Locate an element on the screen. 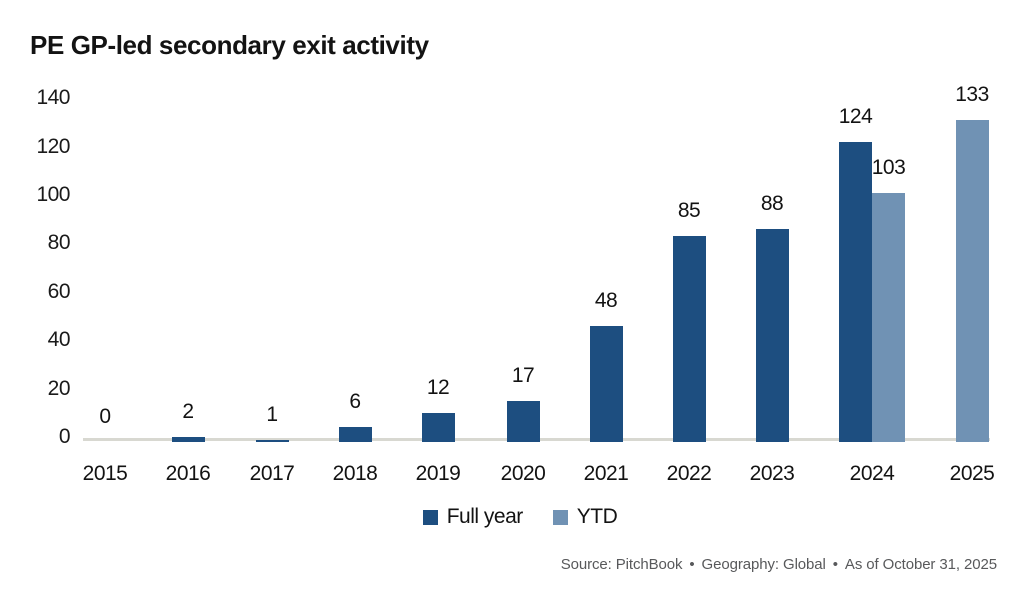  bar-full-year-2024 is located at coordinates (855, 292).